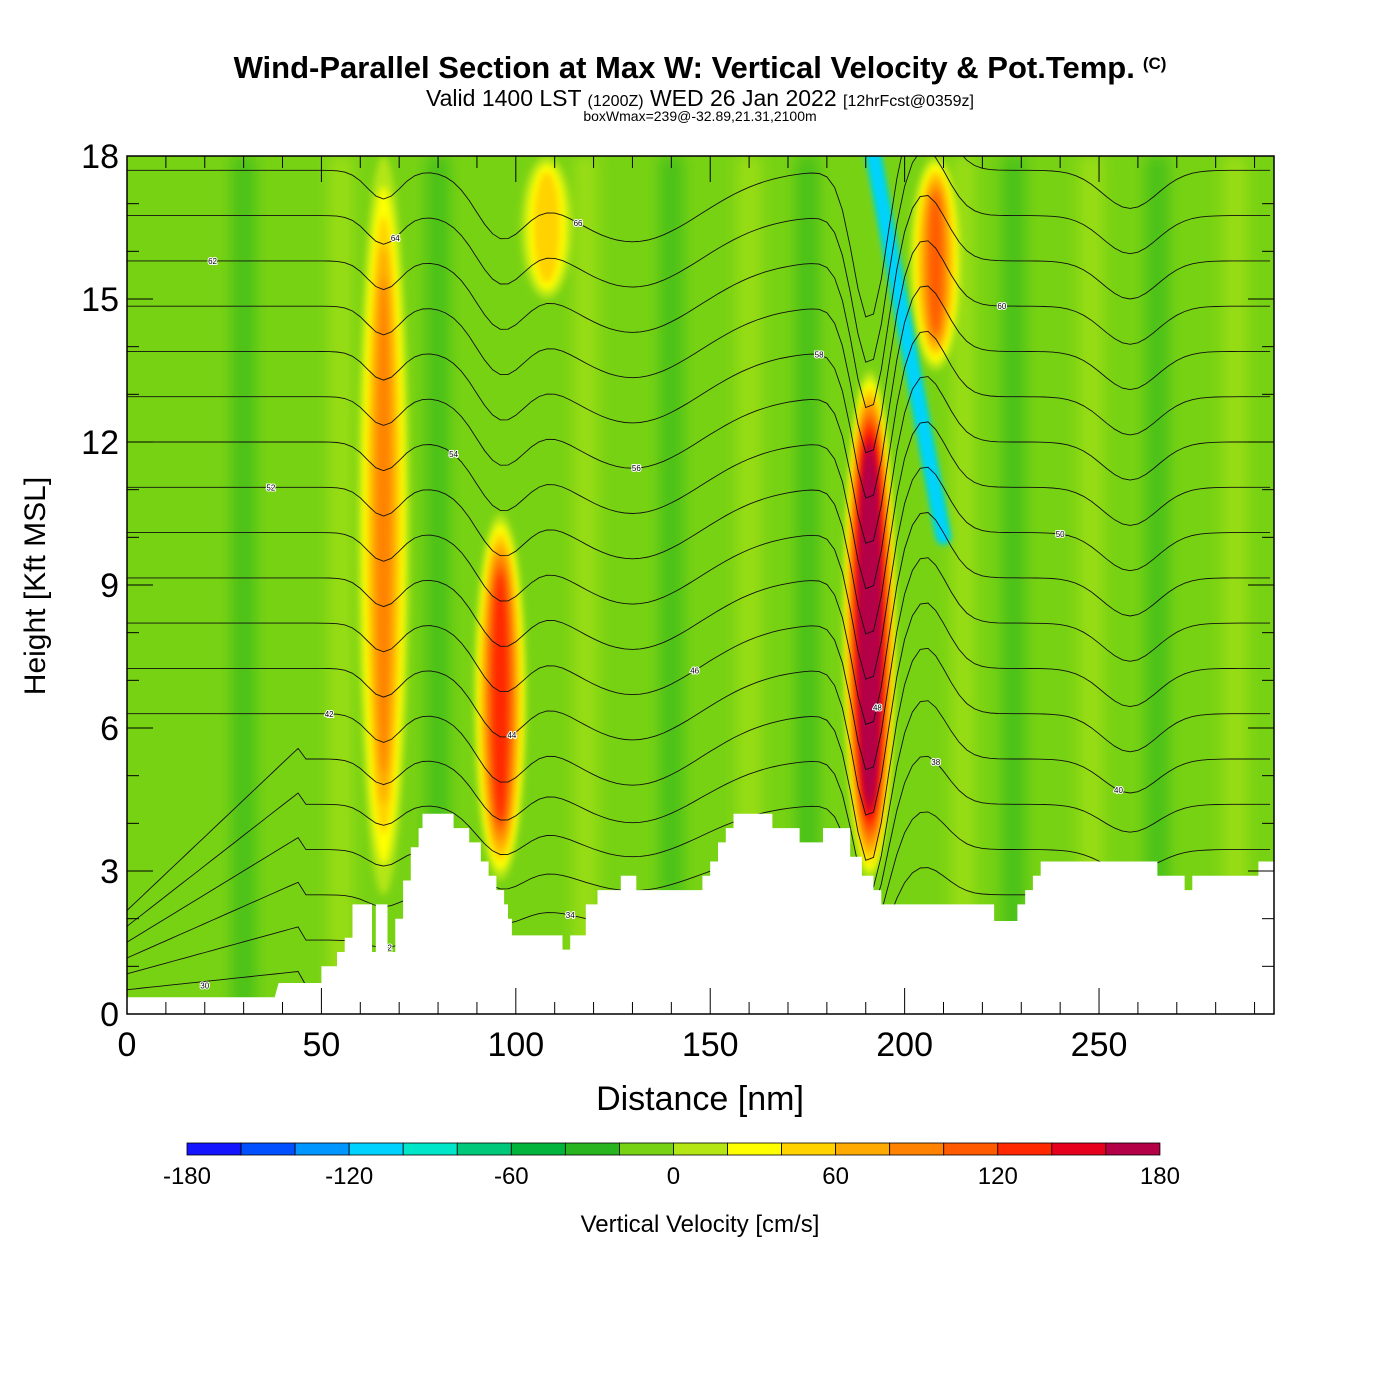  Describe the element at coordinates (270, 487) in the screenshot. I see `contour-label: 52` at that location.